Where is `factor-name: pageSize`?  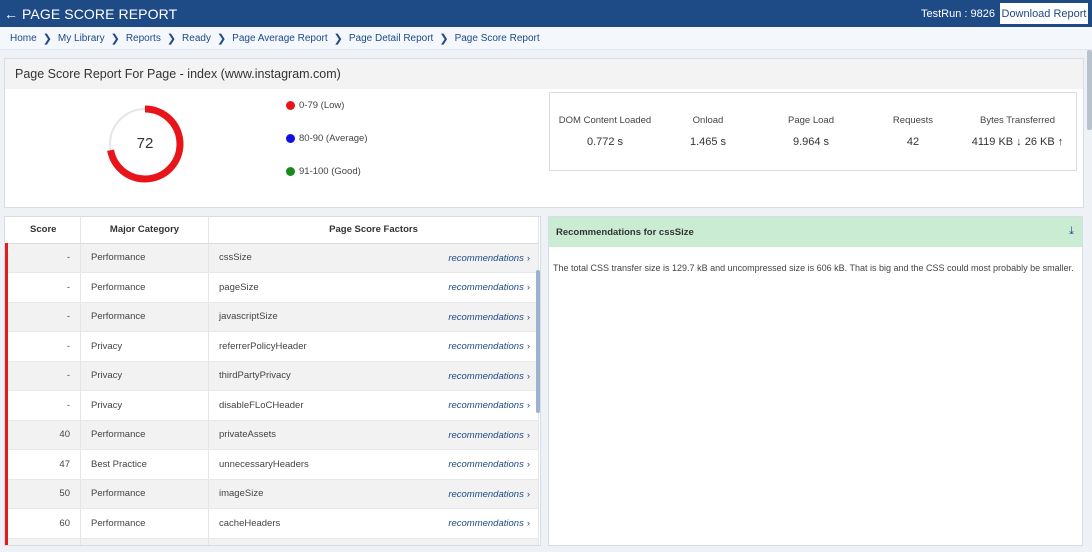 factor-name: pageSize is located at coordinates (239, 287).